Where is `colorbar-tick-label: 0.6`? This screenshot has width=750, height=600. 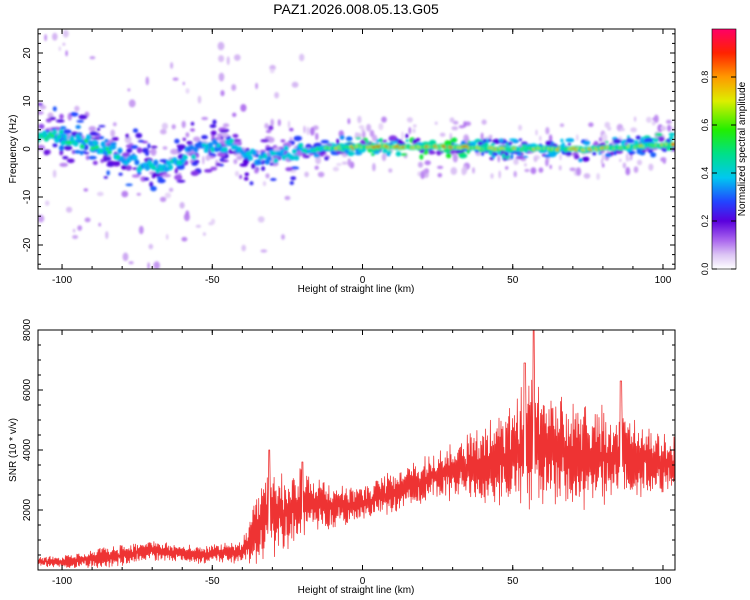
colorbar-tick-label: 0.6 is located at coordinates (705, 125).